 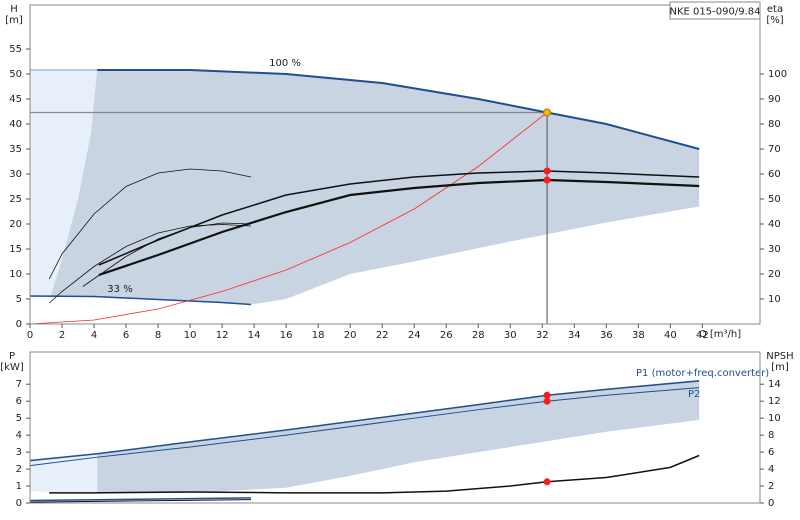 What do you see at coordinates (30, 335) in the screenshot?
I see `x-tick-label: 0` at bounding box center [30, 335].